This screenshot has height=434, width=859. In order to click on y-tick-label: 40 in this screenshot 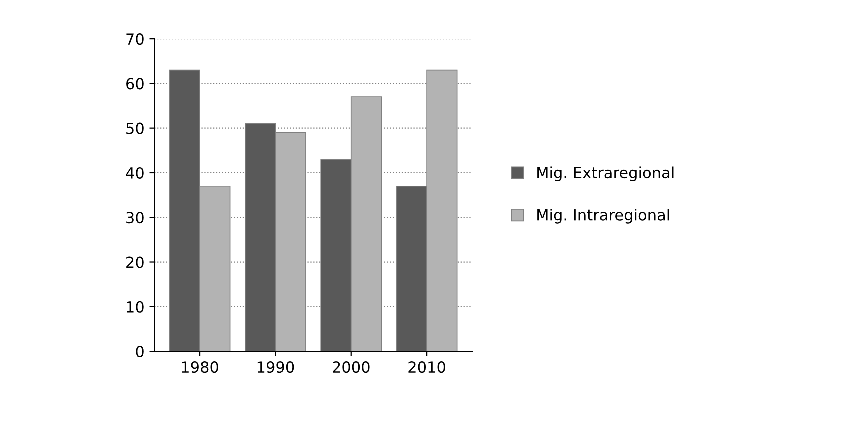, I will do `click(135, 173)`.